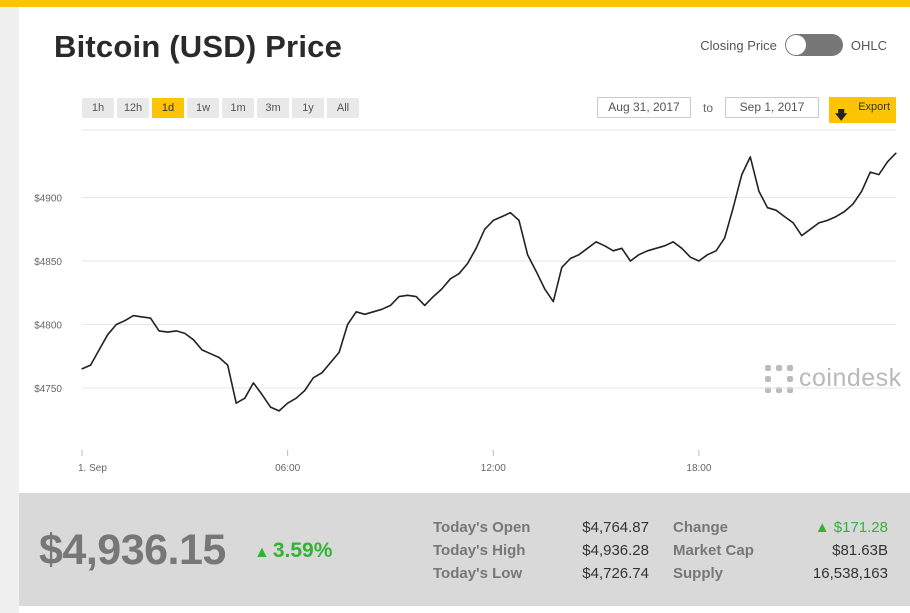 The image size is (910, 613). What do you see at coordinates (92, 468) in the screenshot?
I see `x-tick-label: 1. Sep` at bounding box center [92, 468].